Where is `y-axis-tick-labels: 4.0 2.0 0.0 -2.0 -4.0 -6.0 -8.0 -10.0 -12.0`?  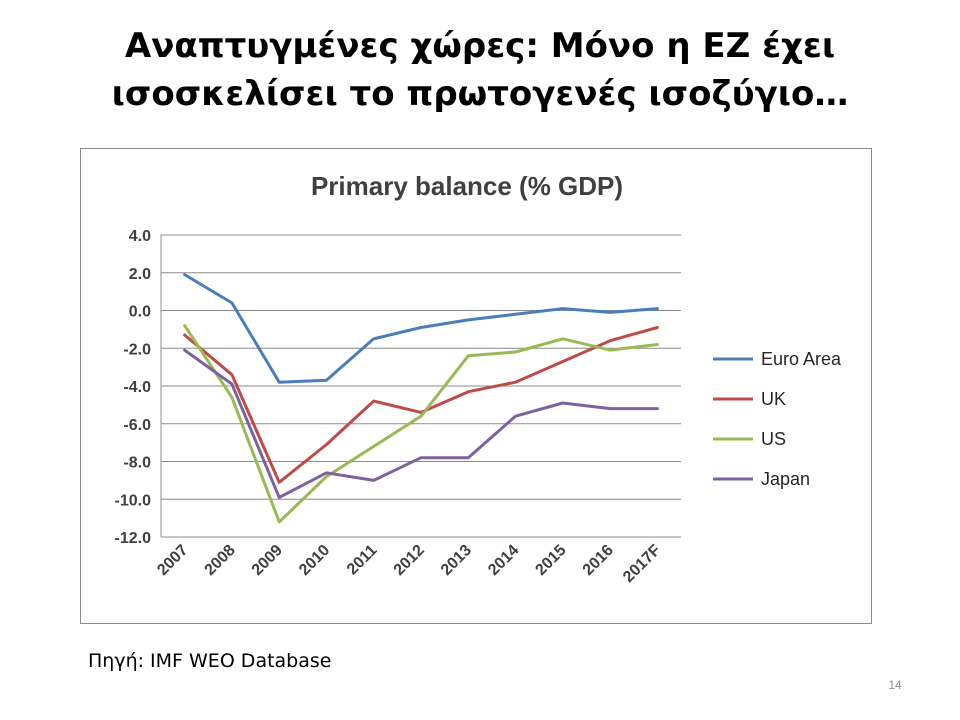
y-axis-tick-labels: 4.0 2.0 0.0 -2.0 -4.0 -6.0 -8.0 -10.0 -12.0 is located at coordinates (133, 387).